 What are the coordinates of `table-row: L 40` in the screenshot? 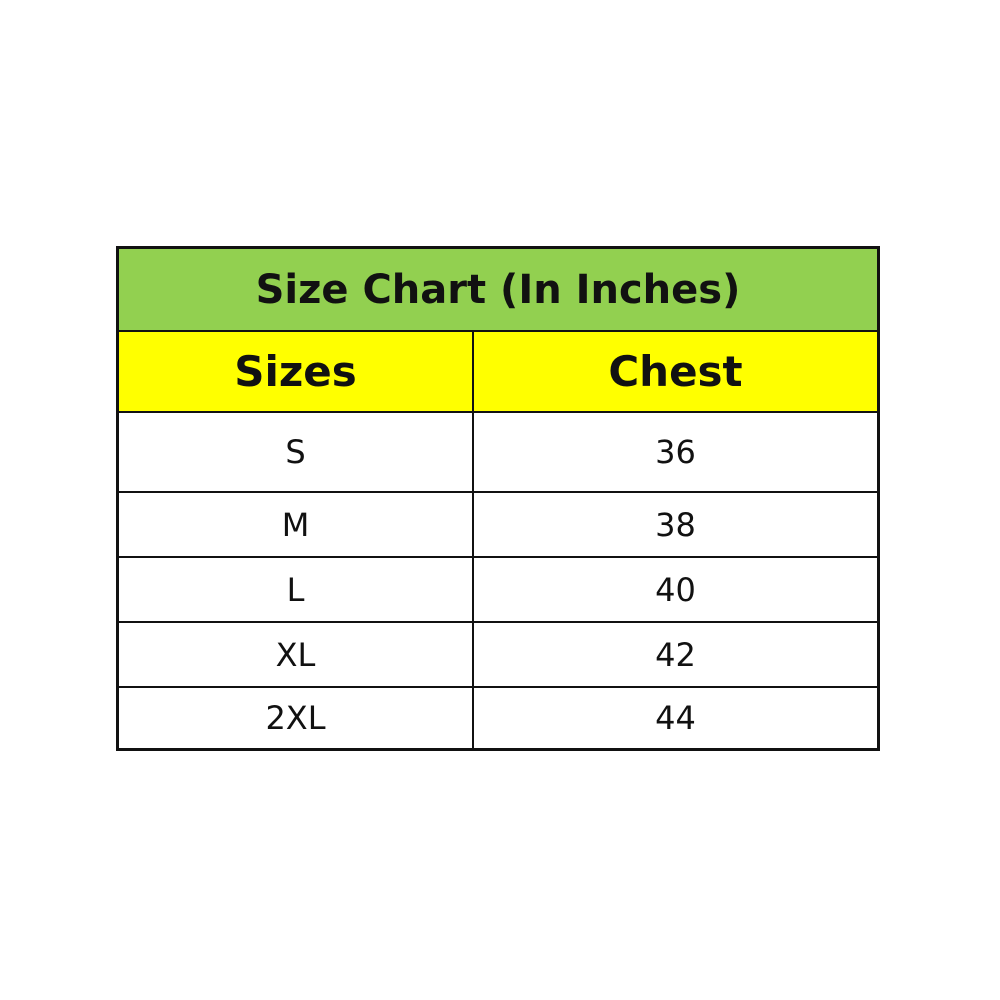 It's located at (498, 588).